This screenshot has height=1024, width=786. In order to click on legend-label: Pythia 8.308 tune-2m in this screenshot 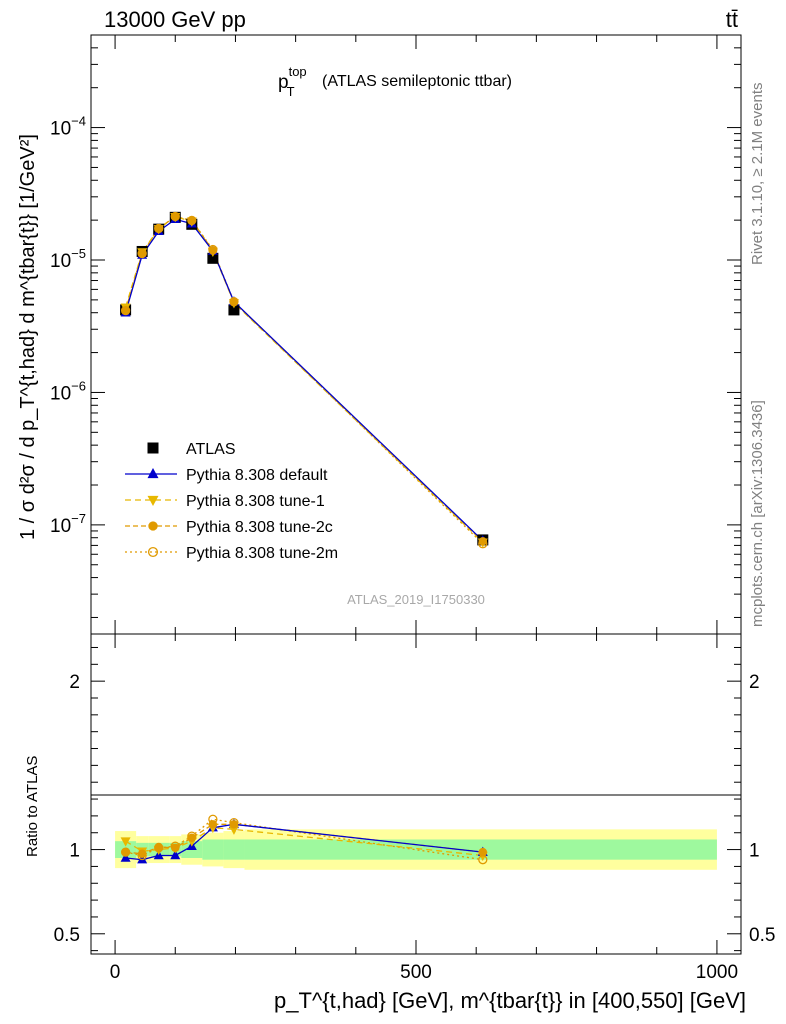, I will do `click(262, 553)`.